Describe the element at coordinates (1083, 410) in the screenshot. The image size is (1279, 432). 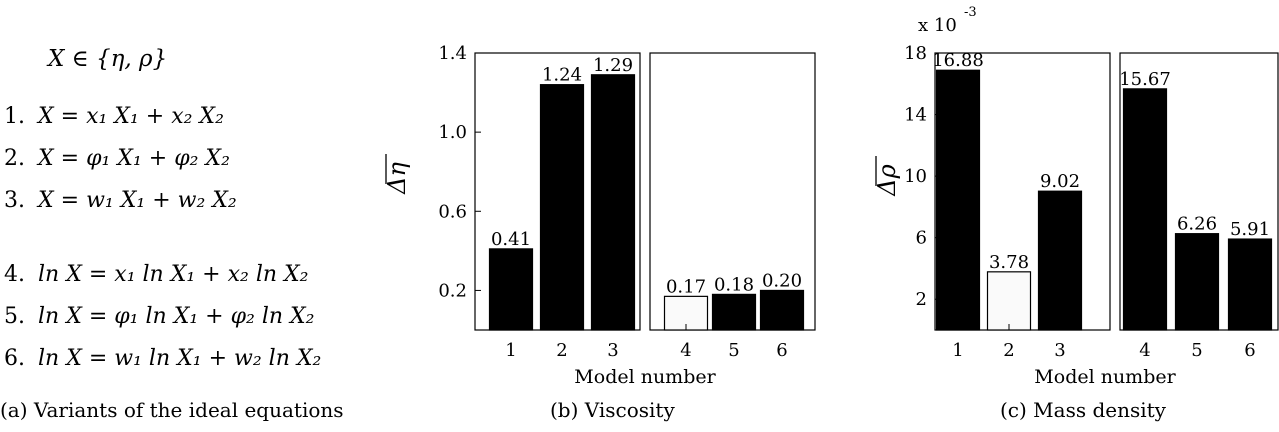
I see `caption-mass-density: (c) Mass density` at that location.